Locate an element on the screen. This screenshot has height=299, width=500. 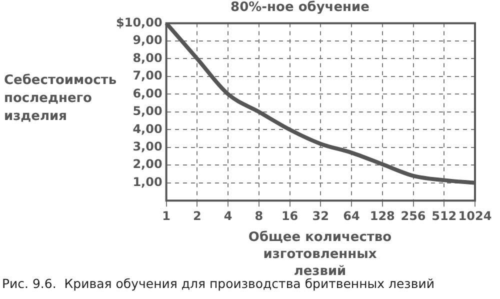
x-tick-label: 4 is located at coordinates (228, 215).